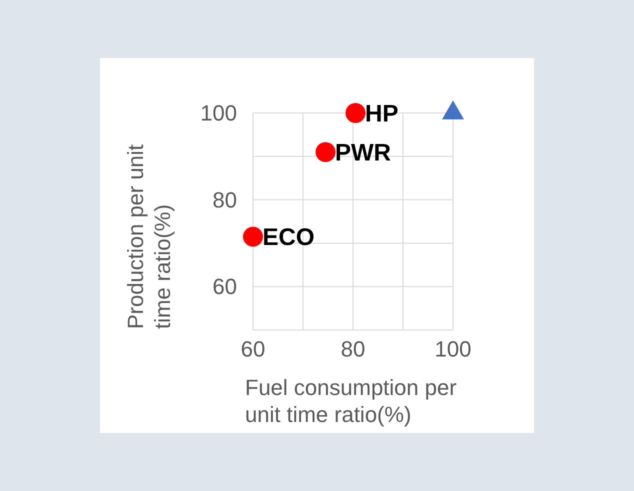 The height and width of the screenshot is (491, 634). What do you see at coordinates (218, 113) in the screenshot?
I see `y-tick-label: 100` at bounding box center [218, 113].